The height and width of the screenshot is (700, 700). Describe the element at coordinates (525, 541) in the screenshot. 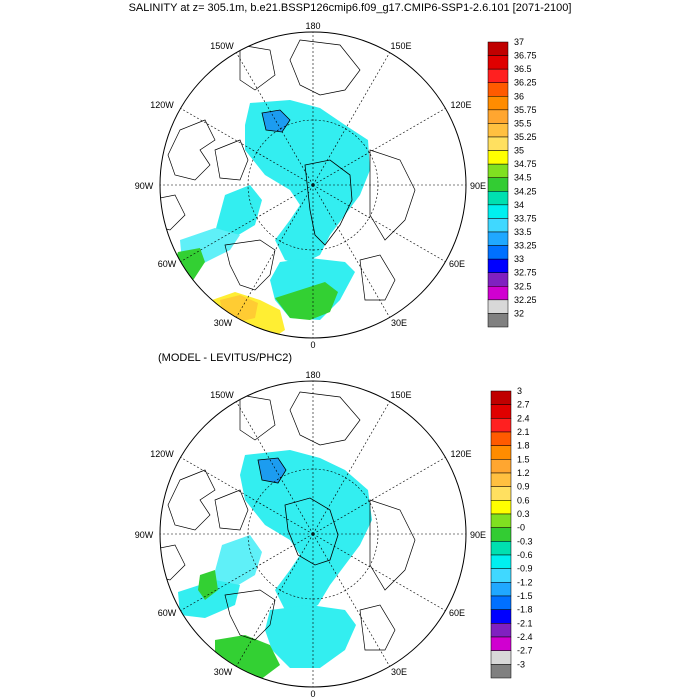

I see `colorbar-label: -0.3` at that location.